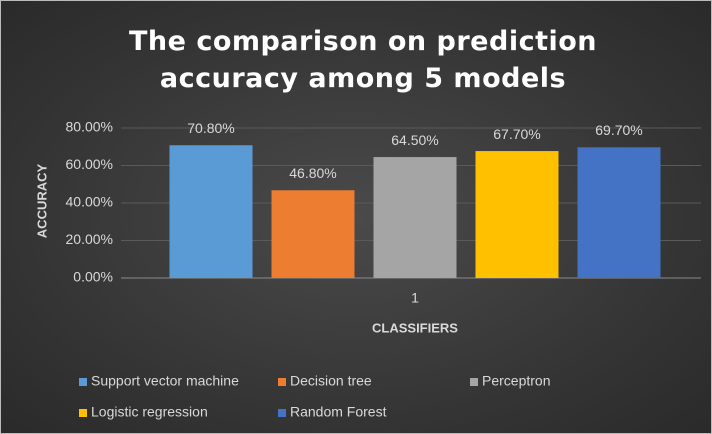 The width and height of the screenshot is (712, 434). I want to click on y-tick-label: 80.00%, so click(89, 127).